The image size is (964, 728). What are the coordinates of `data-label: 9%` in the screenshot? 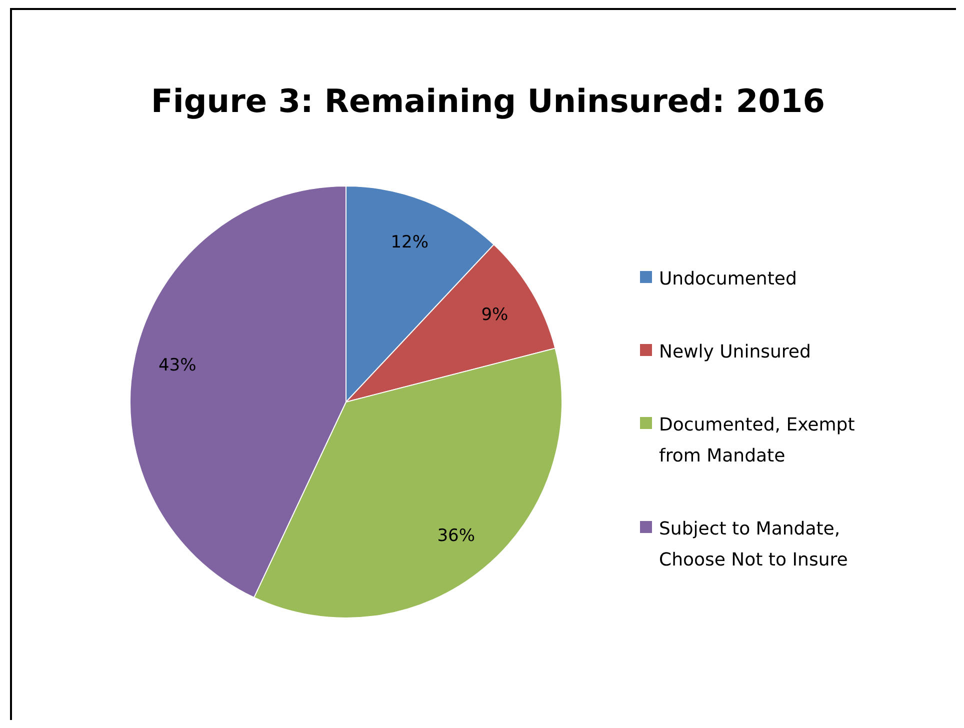 It's located at (494, 314).